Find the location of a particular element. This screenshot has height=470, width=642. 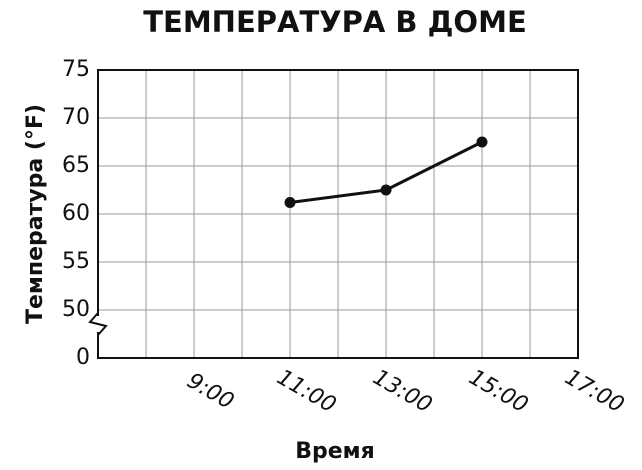

y-tick-label: 75 is located at coordinates (76, 69).